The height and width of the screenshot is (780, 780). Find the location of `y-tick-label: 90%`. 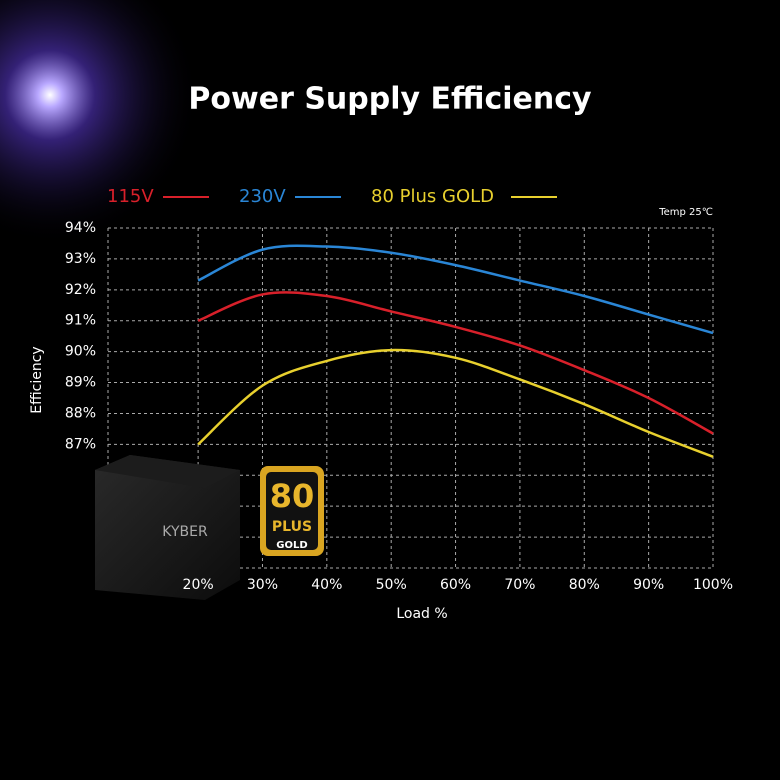

y-tick-label: 90% is located at coordinates (80, 352).